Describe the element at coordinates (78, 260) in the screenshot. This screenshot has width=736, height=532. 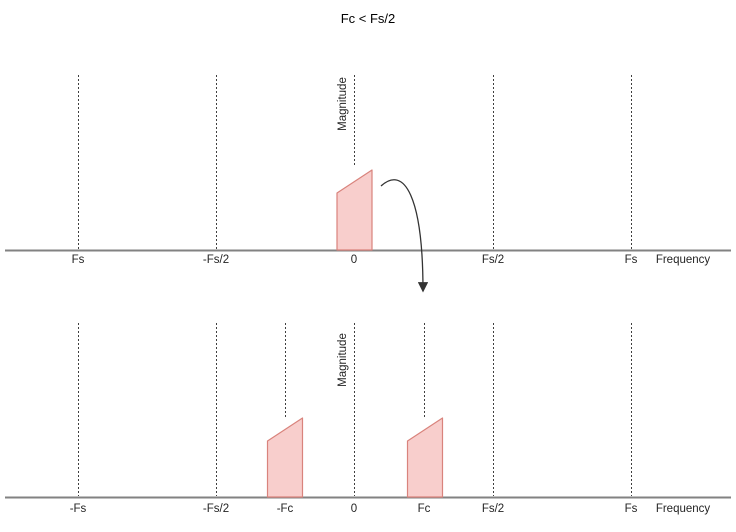
I see `top-tick-label-fs-left: Fs` at that location.